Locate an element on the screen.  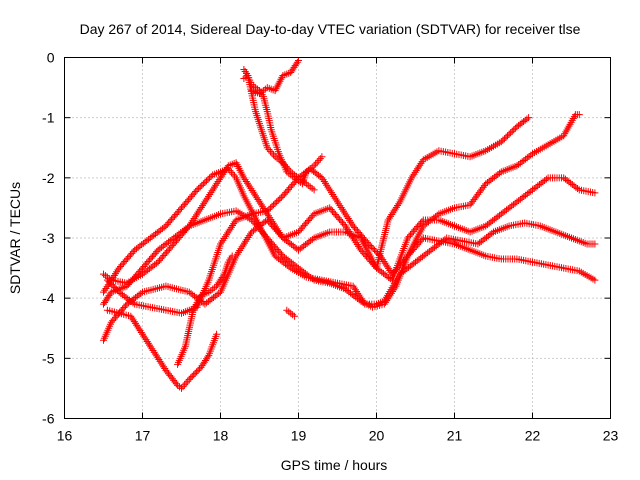
series-track-f is located at coordinates (162, 349).